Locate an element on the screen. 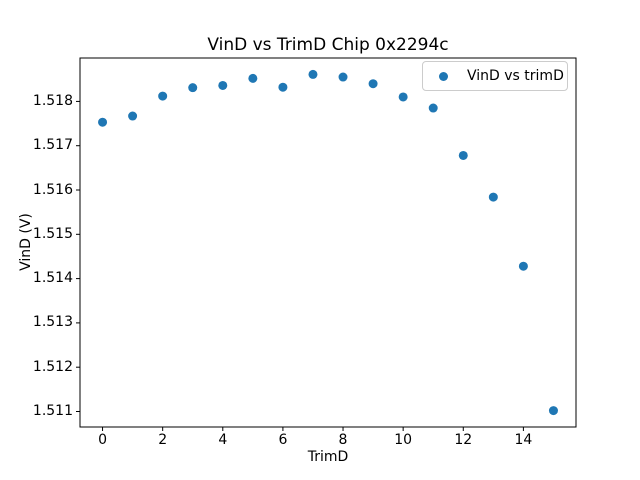 The image size is (640, 480). y-tick-label: 1.516 is located at coordinates (52, 189).